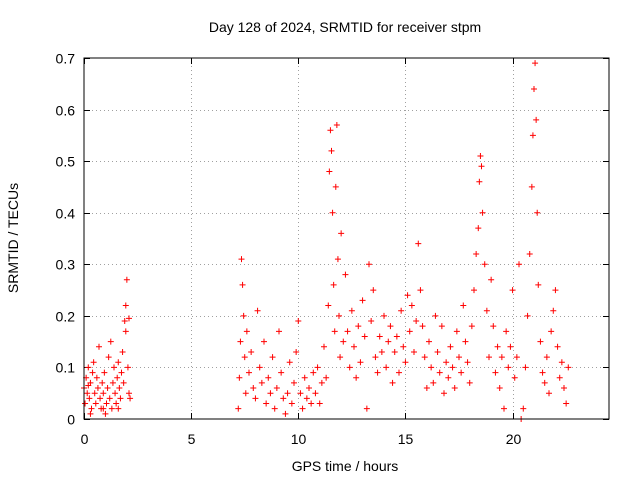 The image size is (640, 480). I want to click on y-tick-label: 0.1, so click(66, 368).